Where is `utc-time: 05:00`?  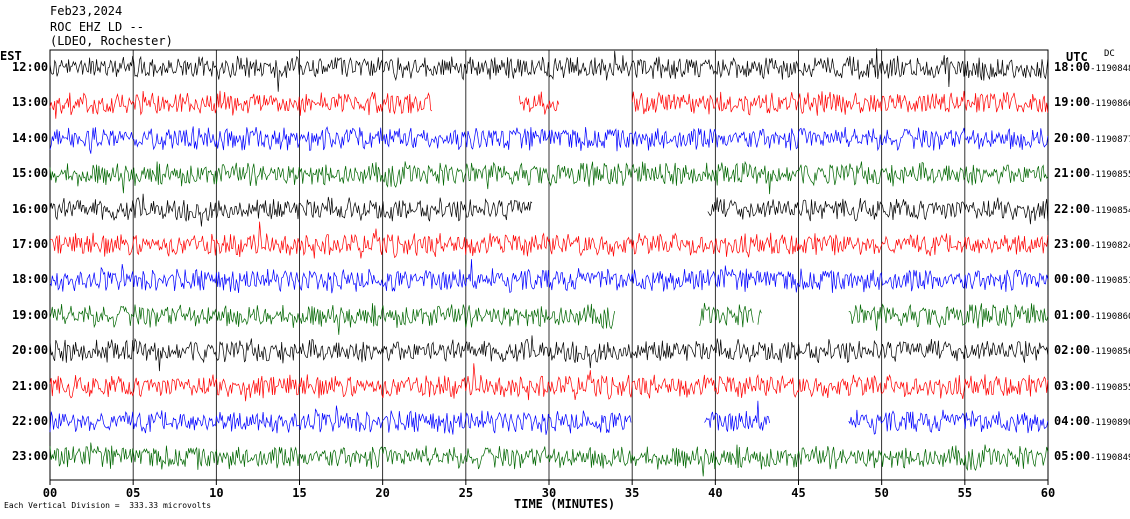
utc-time: 05:00 is located at coordinates (1072, 456).